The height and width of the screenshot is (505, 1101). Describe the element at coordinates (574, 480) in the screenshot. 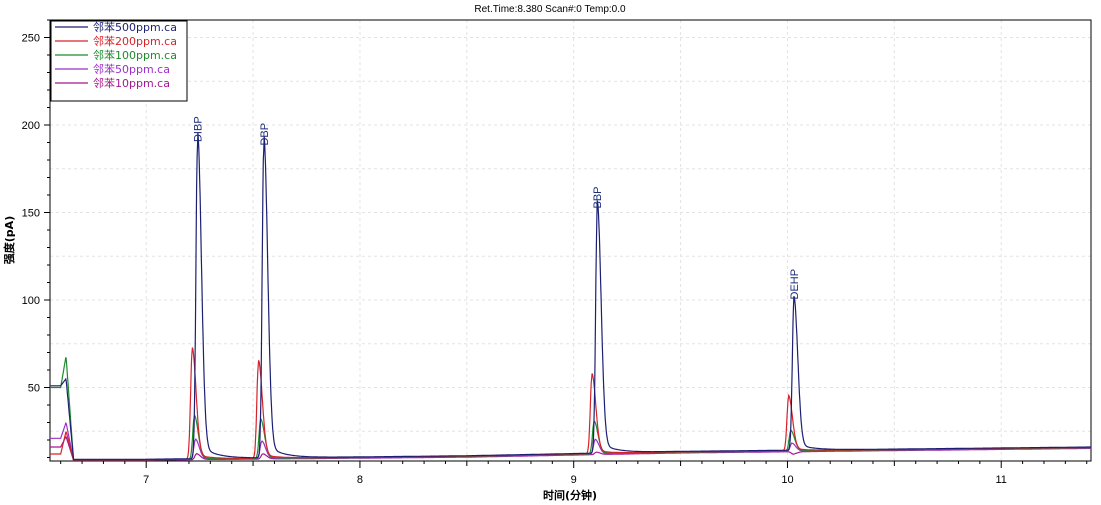

I see `x-tick-label: 9` at that location.